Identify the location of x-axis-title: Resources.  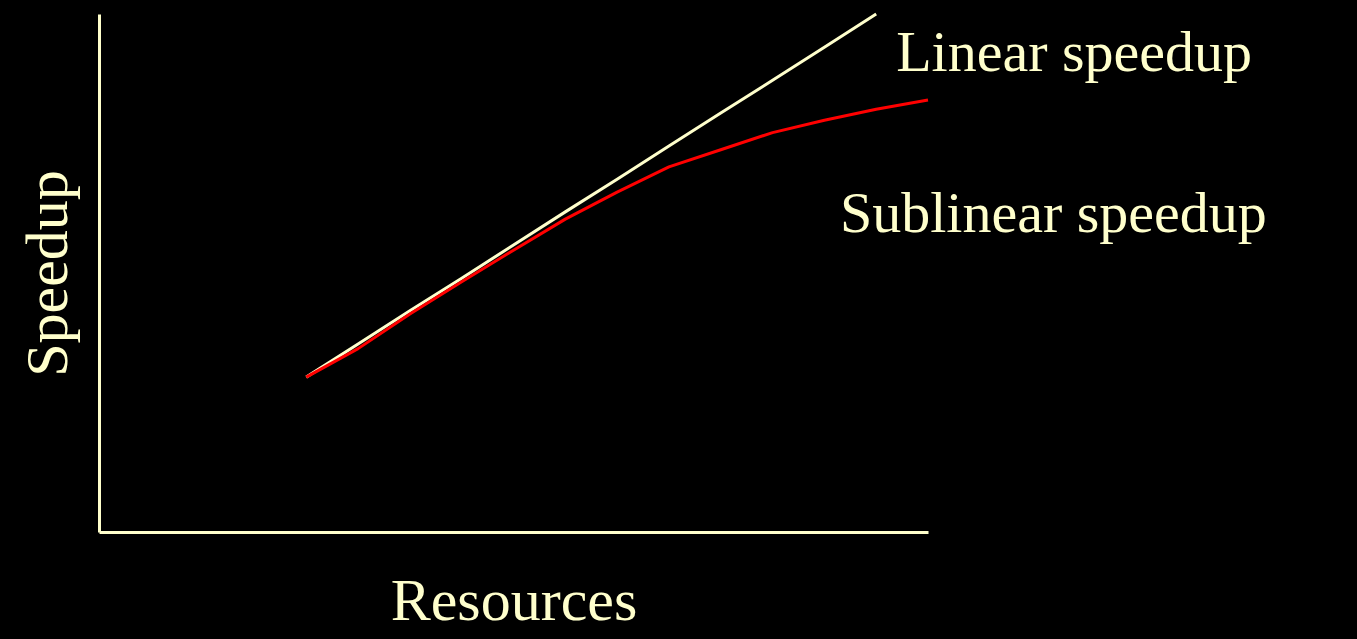
(514, 599).